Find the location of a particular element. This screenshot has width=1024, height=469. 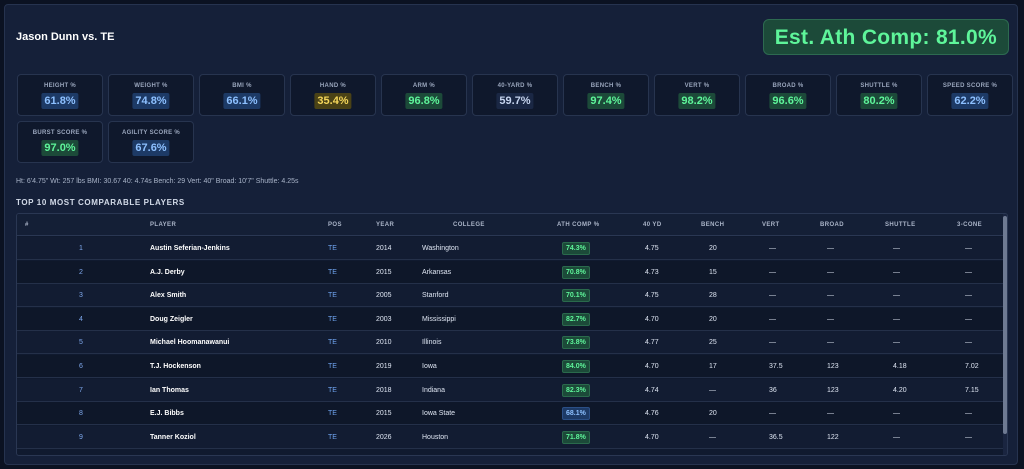

player-name: Ian Thomas is located at coordinates (169, 390).